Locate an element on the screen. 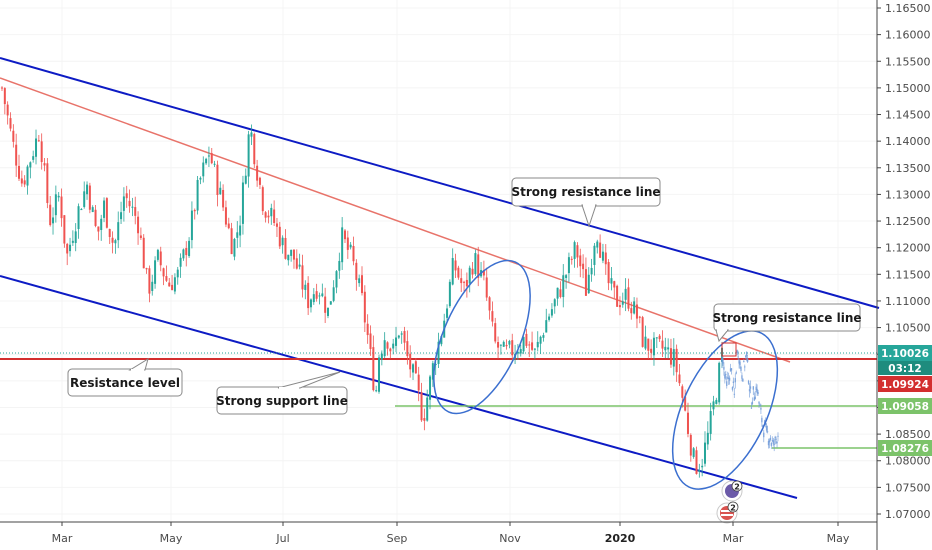 This screenshot has width=932, height=550. x-tick-label: May is located at coordinates (171, 538).